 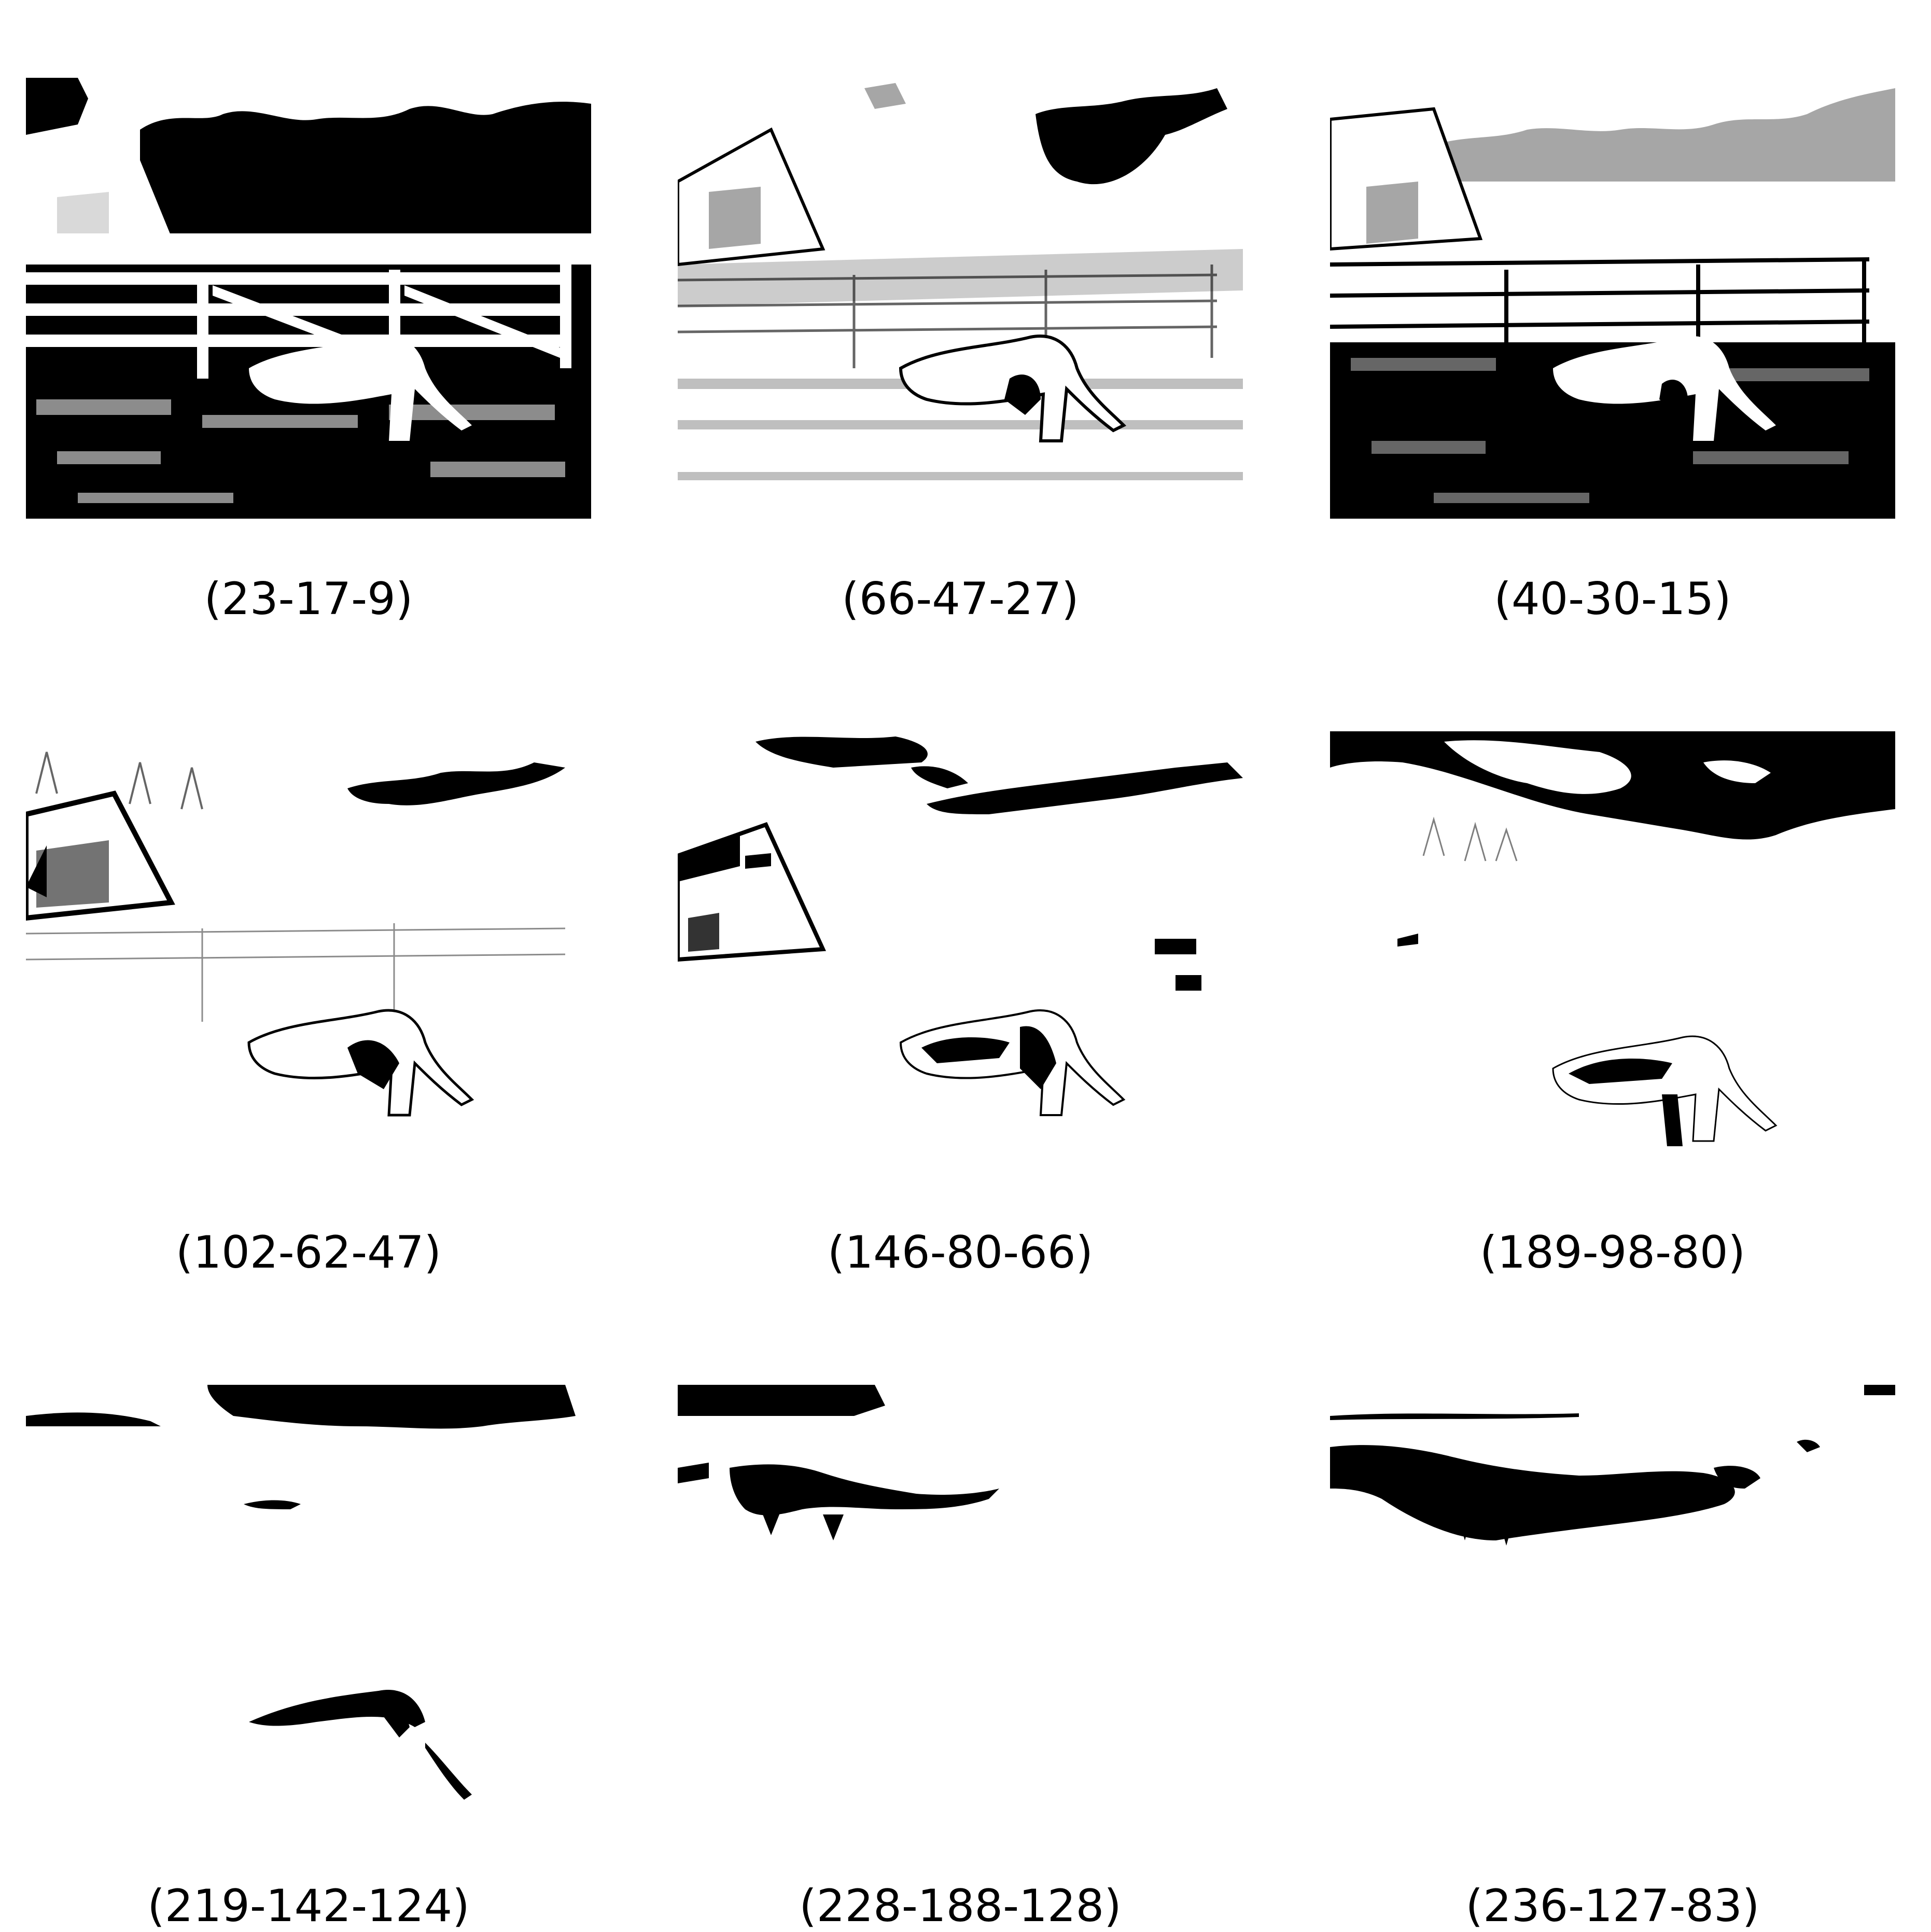 What do you see at coordinates (308, 599) in the screenshot?
I see `threshold-label-1: (23-17-9)` at bounding box center [308, 599].